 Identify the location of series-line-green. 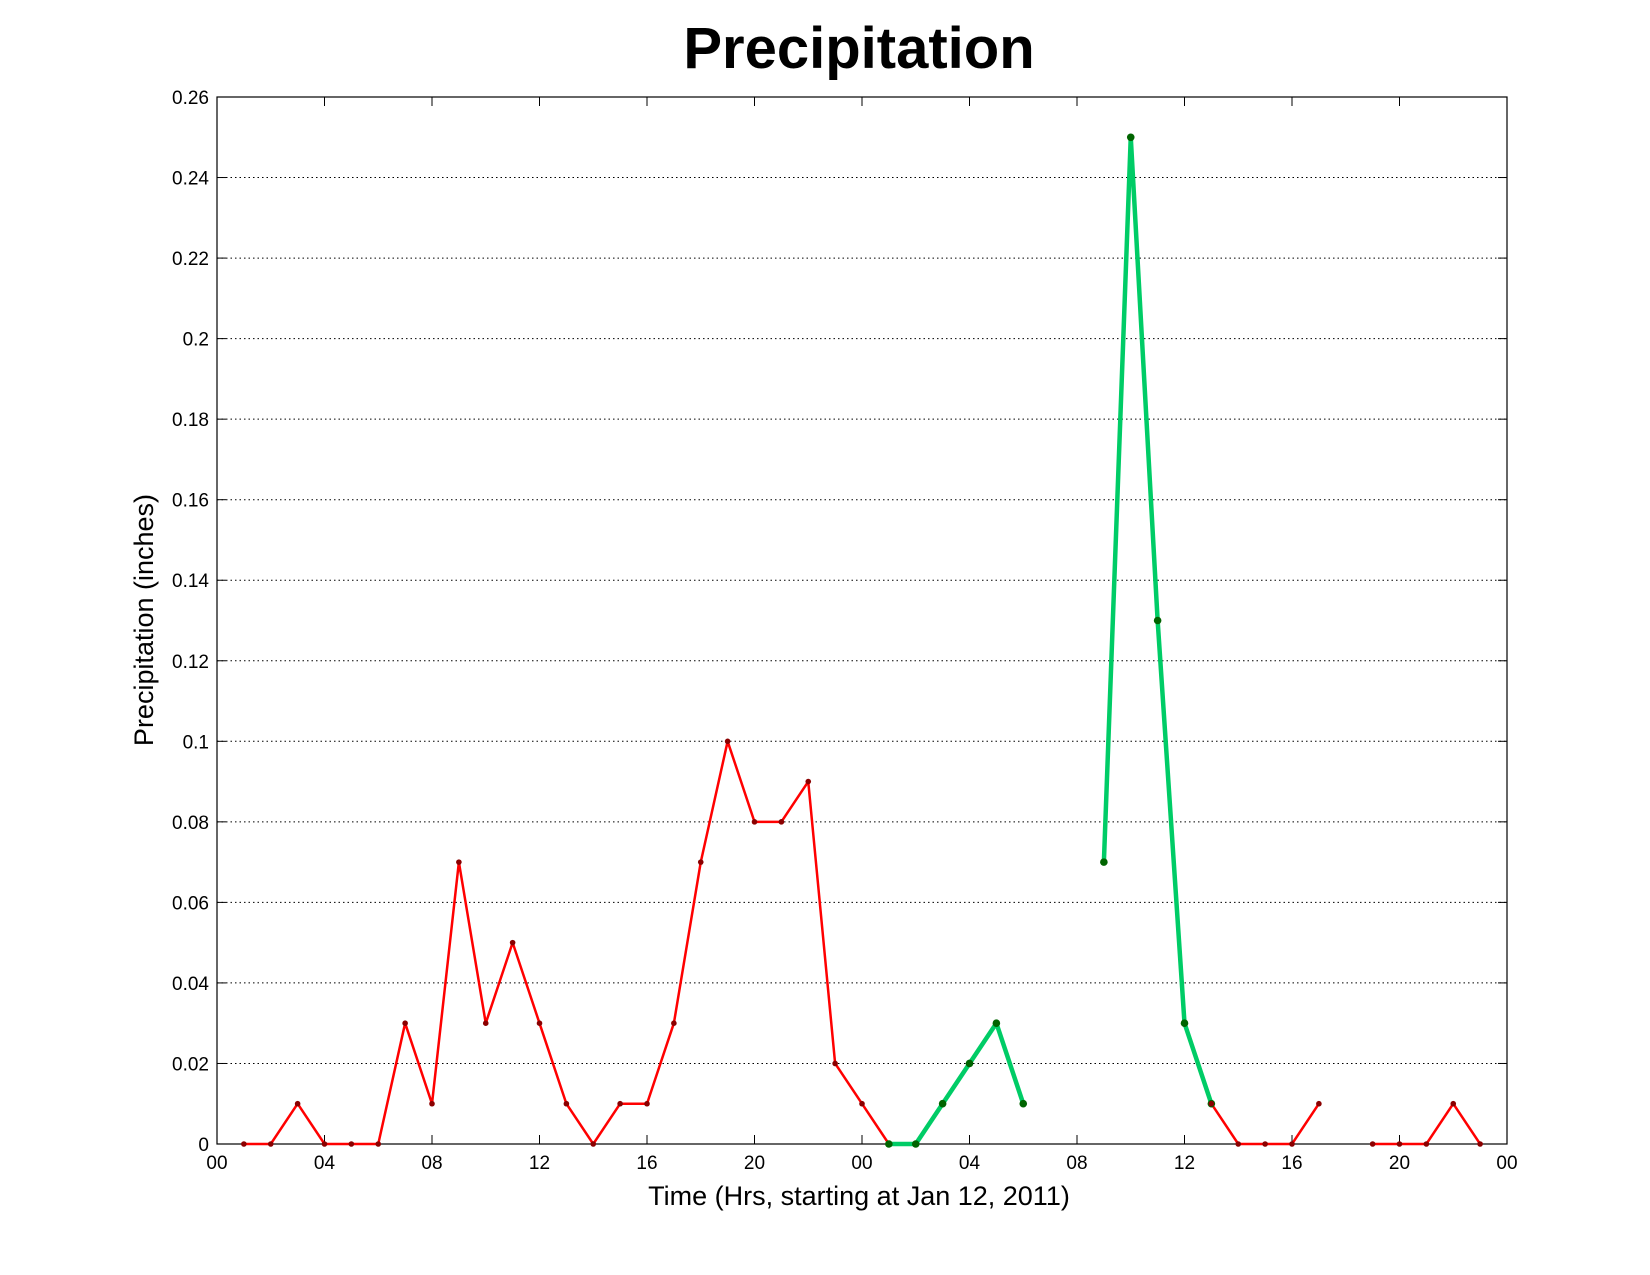
(956, 1083).